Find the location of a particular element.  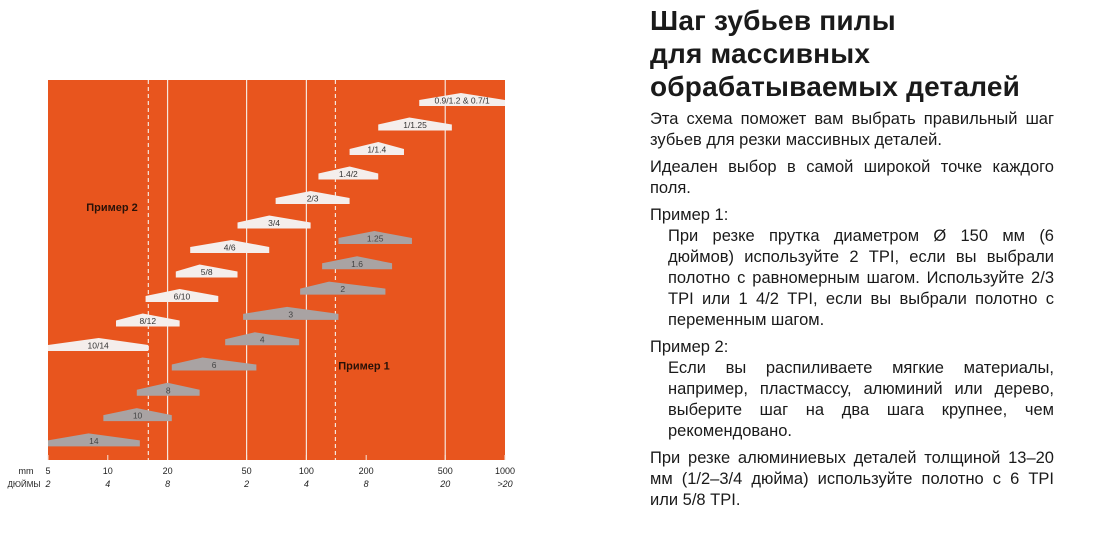

tick-label-mm: 1000 is located at coordinates (505, 471).